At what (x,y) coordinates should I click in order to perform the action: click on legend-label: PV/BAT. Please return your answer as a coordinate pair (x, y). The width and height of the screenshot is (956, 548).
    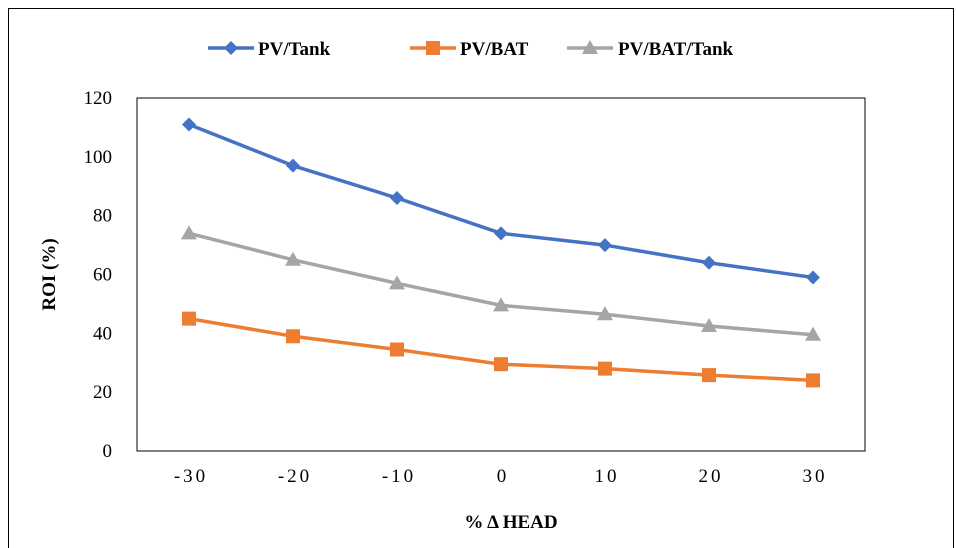
    Looking at the image, I should click on (494, 49).